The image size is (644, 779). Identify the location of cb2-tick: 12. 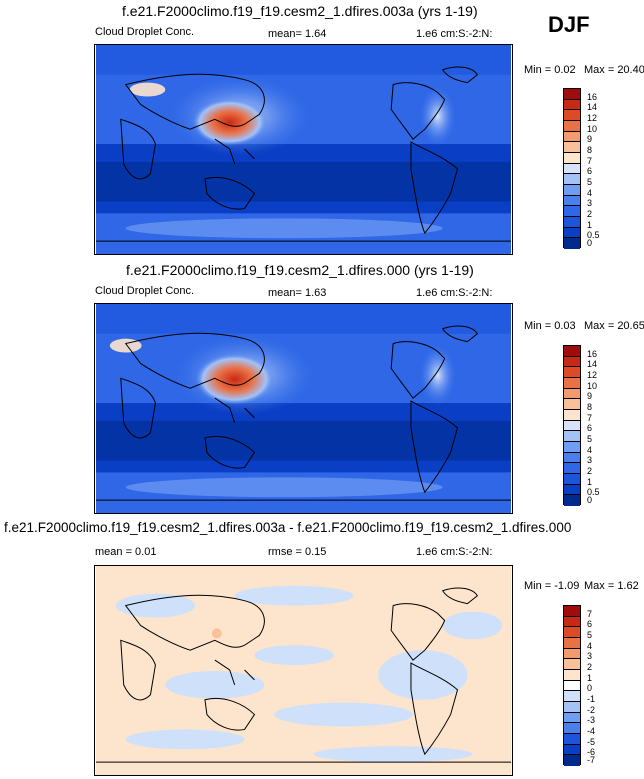
(592, 375).